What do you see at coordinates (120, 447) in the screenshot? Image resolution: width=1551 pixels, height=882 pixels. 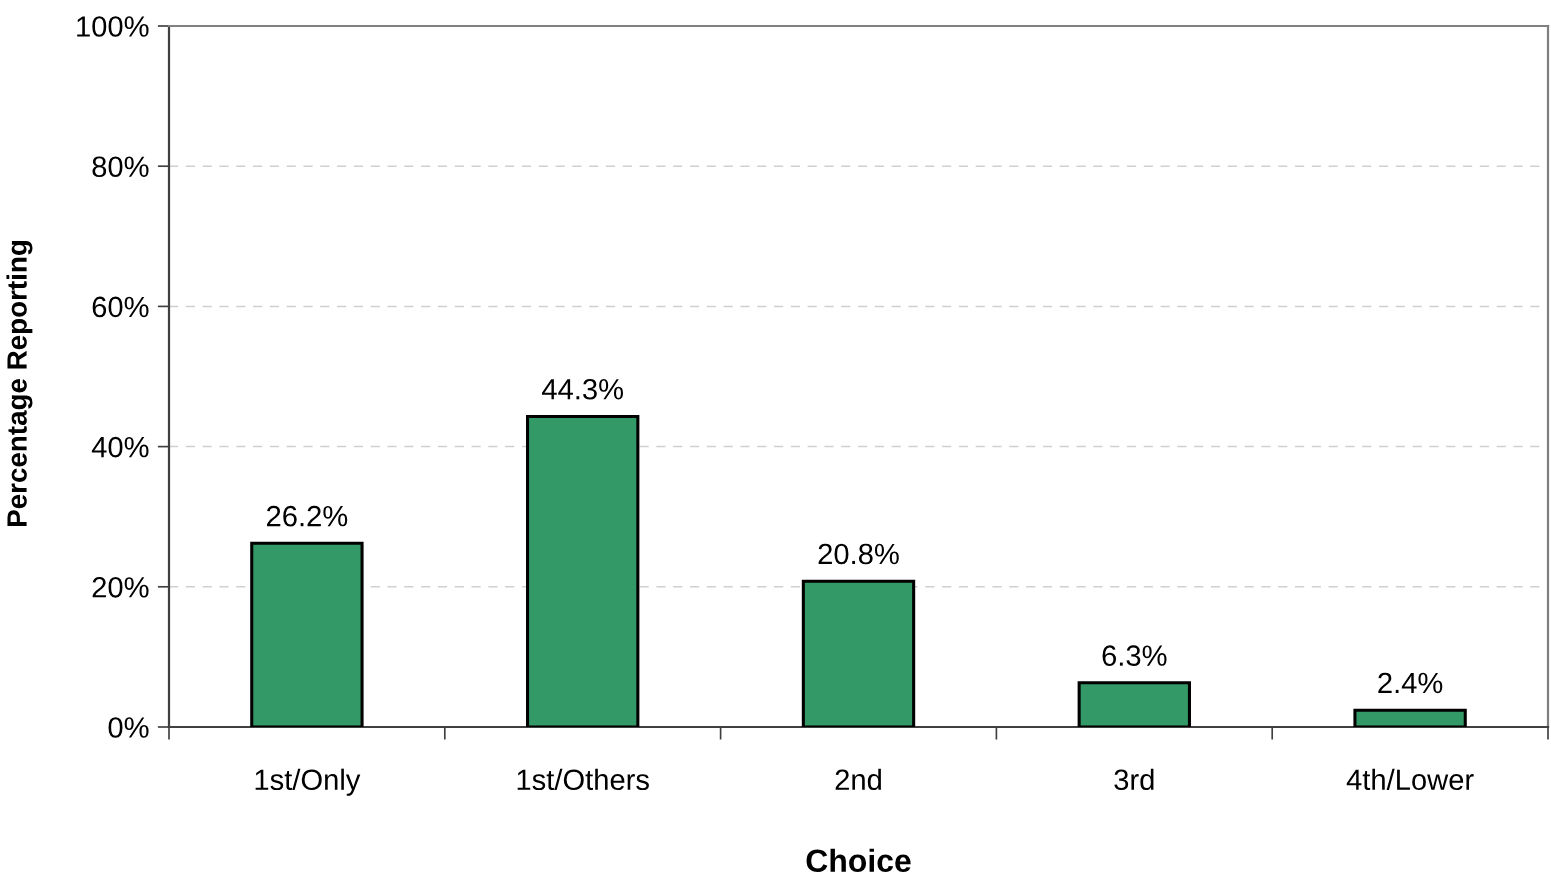 I see `y-tick-label: 40%` at bounding box center [120, 447].